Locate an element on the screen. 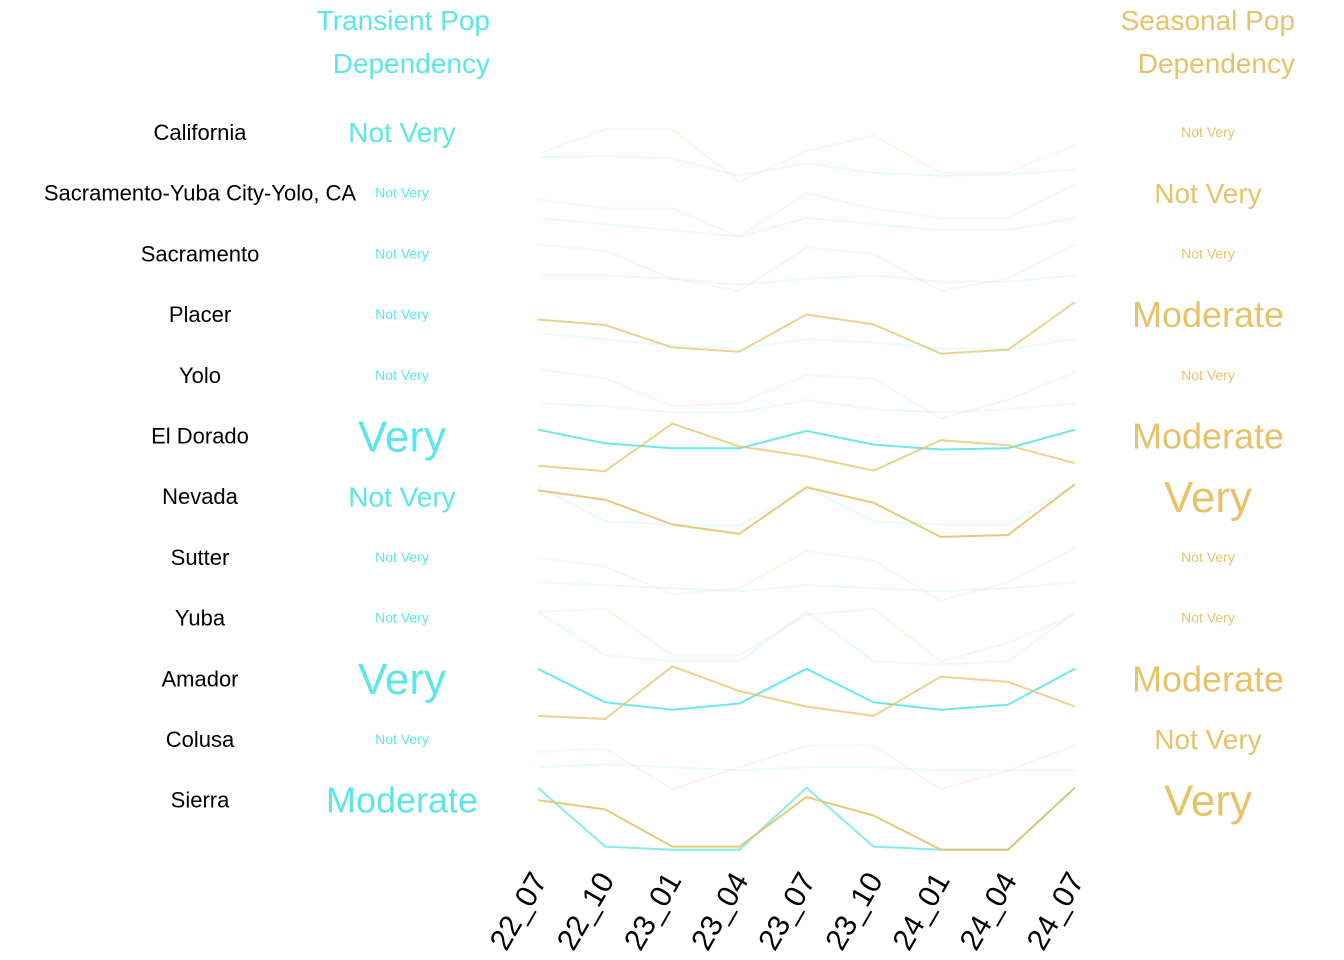 Image resolution: width=1344 pixels, height=960 pixels. region-label: Sutter is located at coordinates (200, 557).